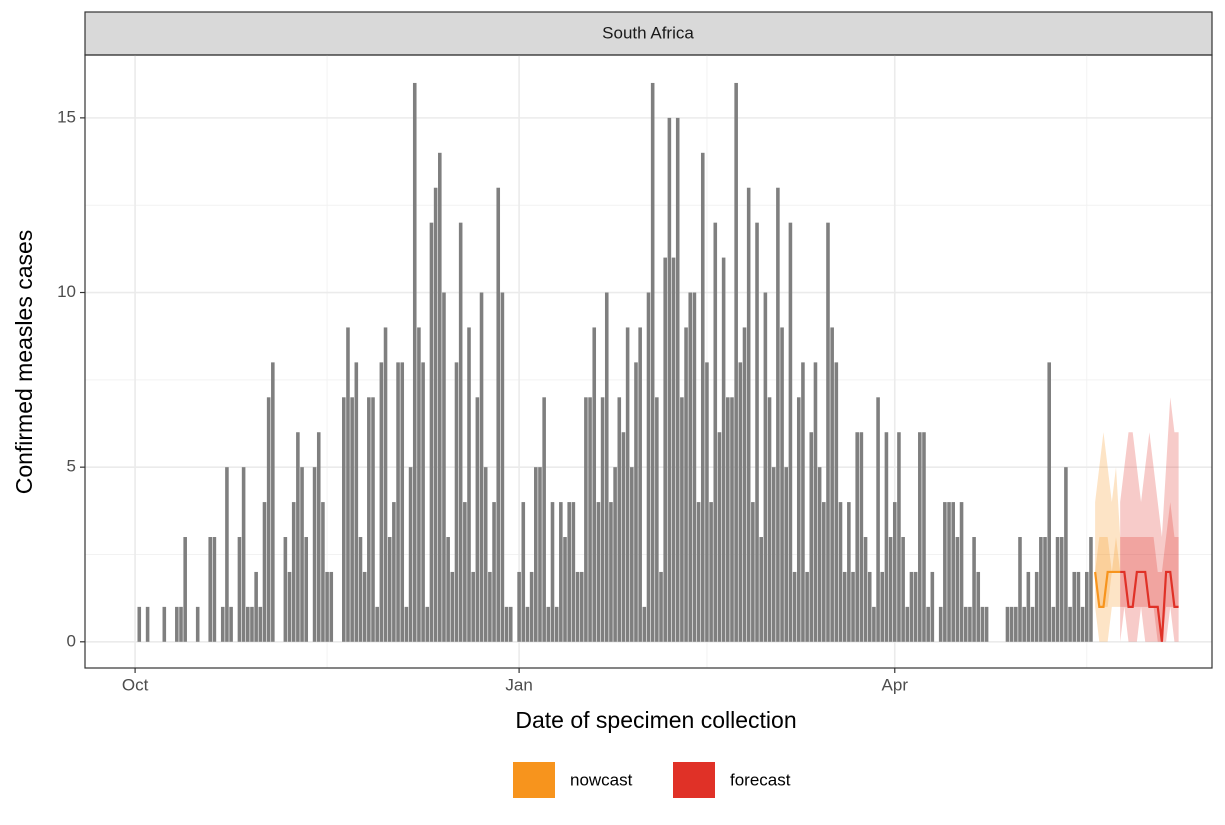 The width and height of the screenshot is (1225, 825). What do you see at coordinates (694, 780) in the screenshot?
I see `legend-swatch` at bounding box center [694, 780].